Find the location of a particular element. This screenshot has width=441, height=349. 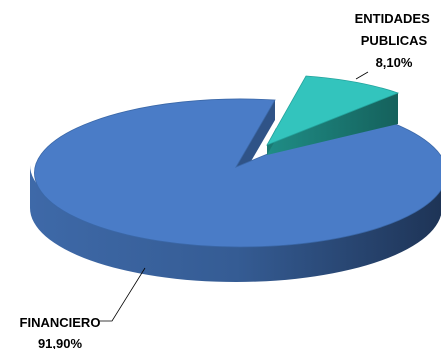

label-financiero: FINANCIERO is located at coordinates (60, 322).